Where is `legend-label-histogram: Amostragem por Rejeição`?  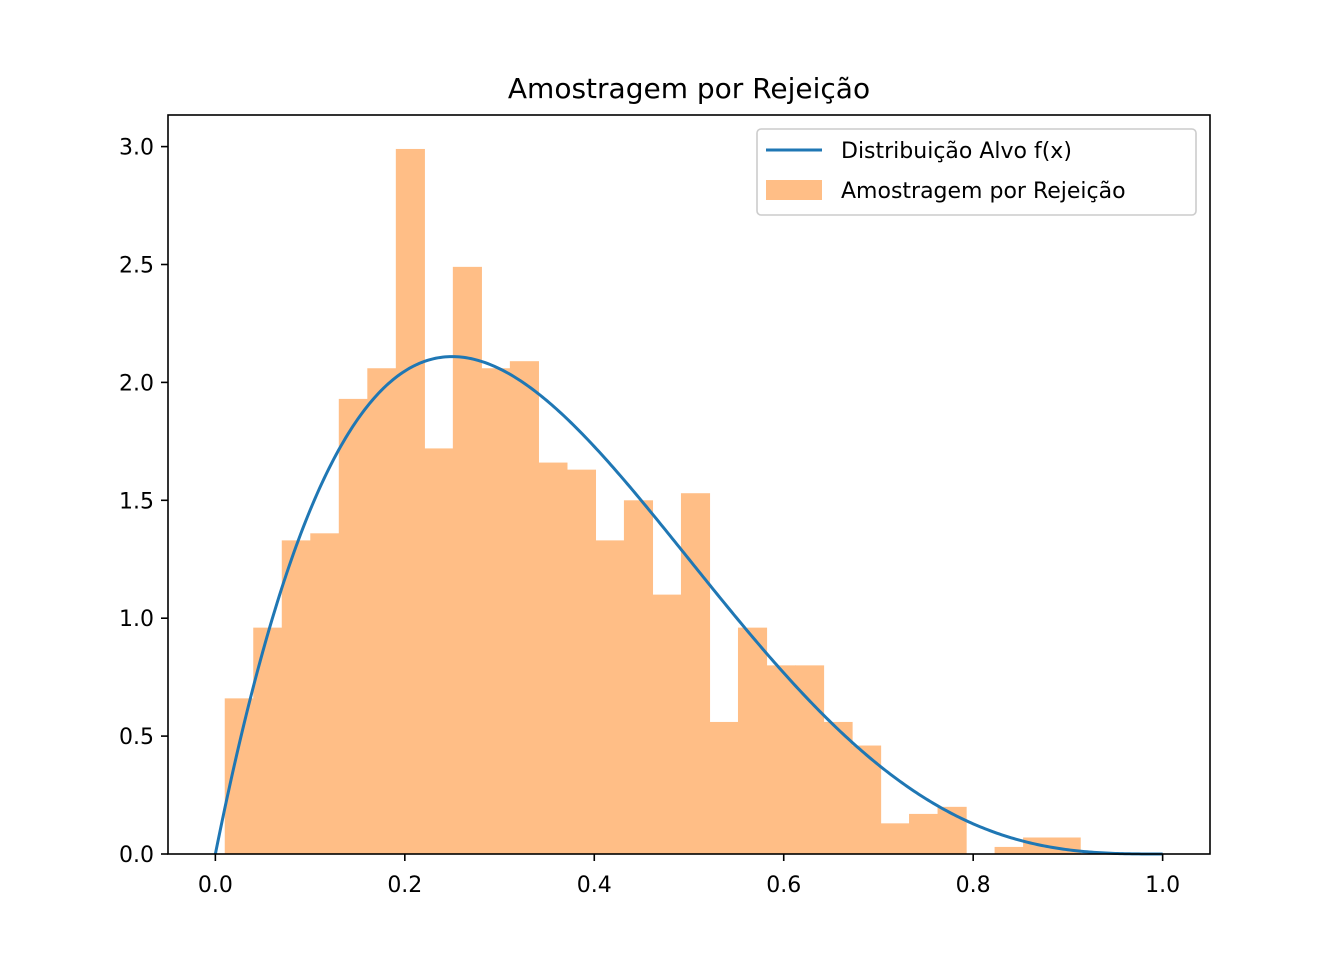 legend-label-histogram: Amostragem por Rejeição is located at coordinates (983, 191).